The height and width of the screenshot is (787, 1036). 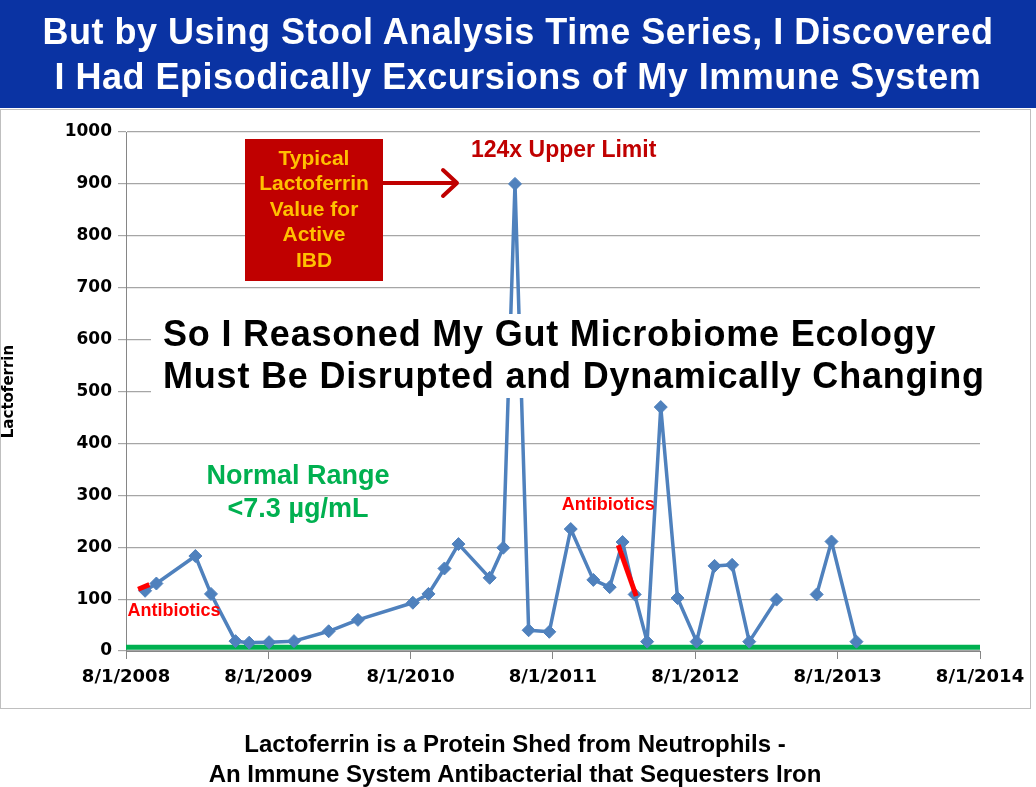 I want to click on x-tick-label: 8/1/2010, so click(x=410, y=676).